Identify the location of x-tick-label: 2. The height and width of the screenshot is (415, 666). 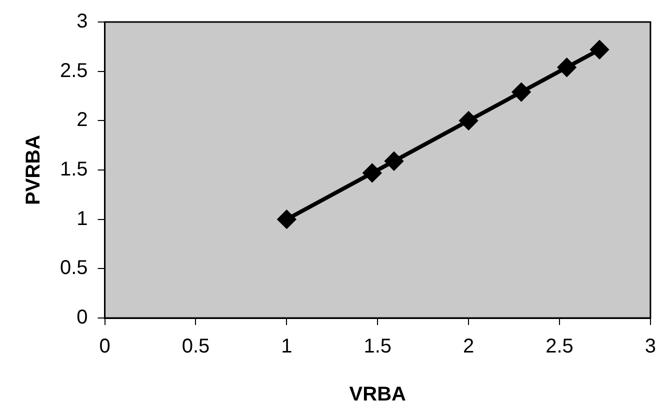
(468, 347).